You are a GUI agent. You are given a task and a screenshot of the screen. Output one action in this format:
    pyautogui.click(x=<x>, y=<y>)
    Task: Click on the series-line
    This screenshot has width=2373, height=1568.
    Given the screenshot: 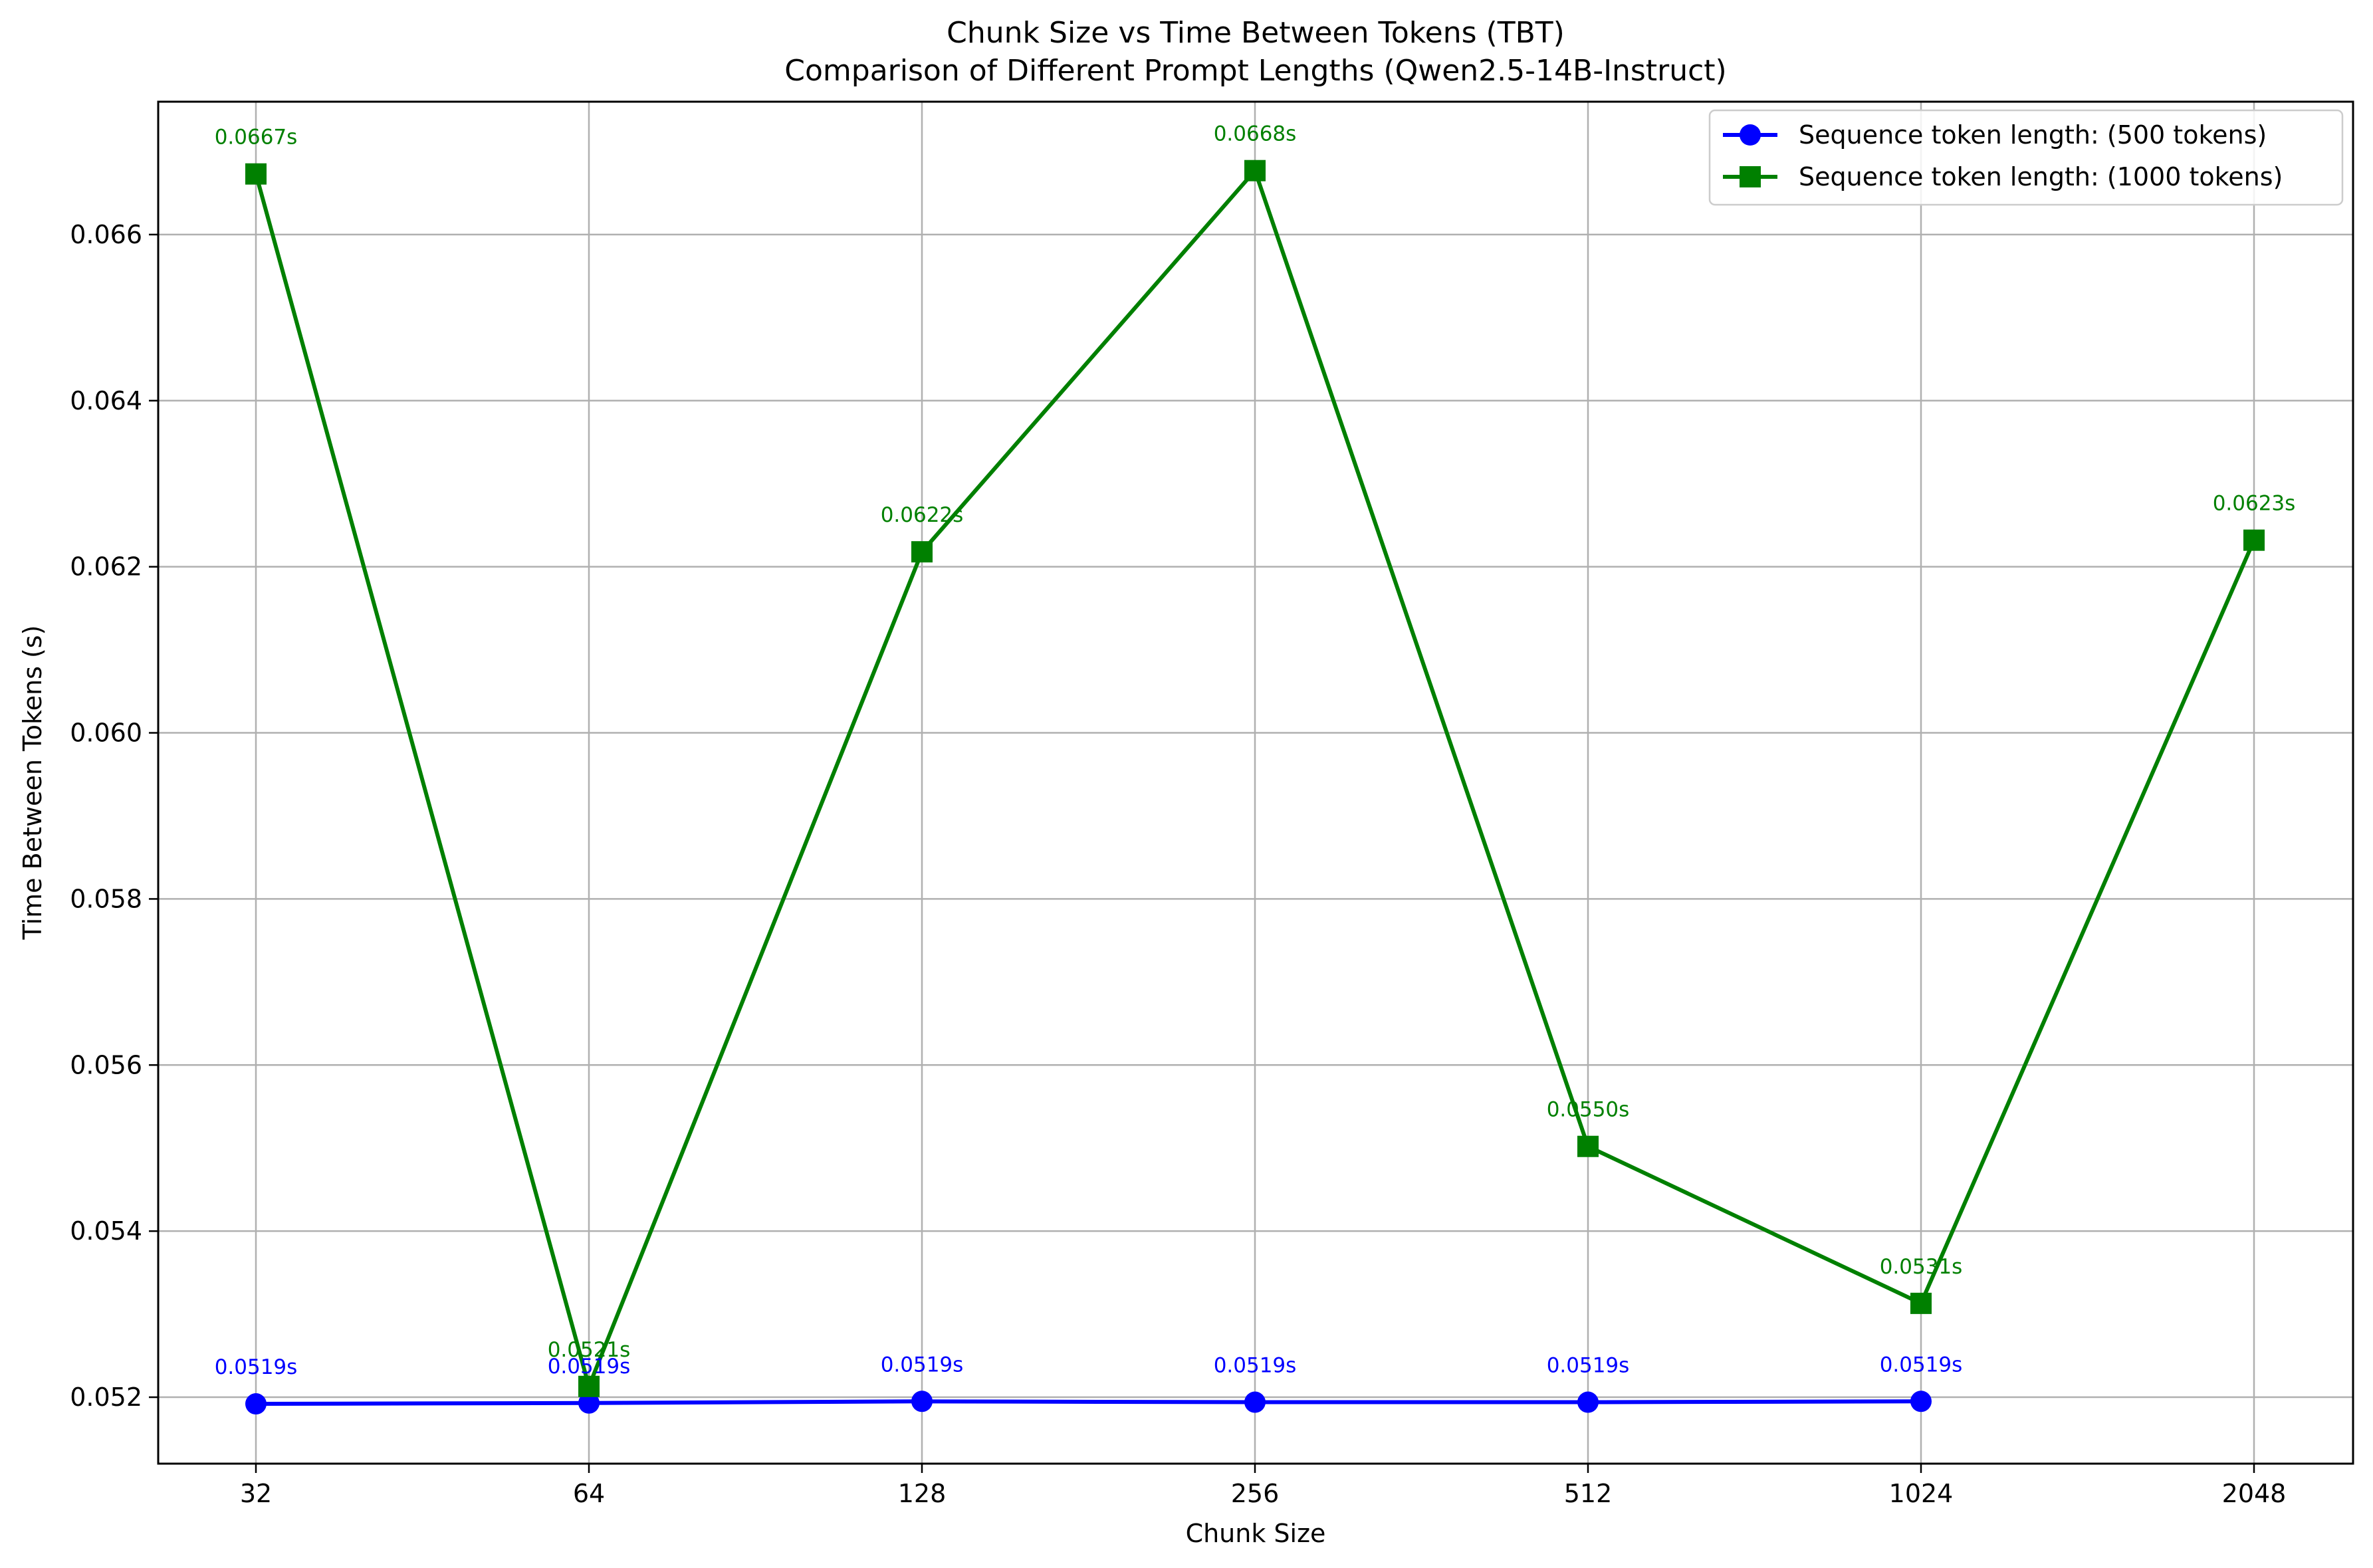 What is the action you would take?
    pyautogui.click(x=1088, y=1402)
    